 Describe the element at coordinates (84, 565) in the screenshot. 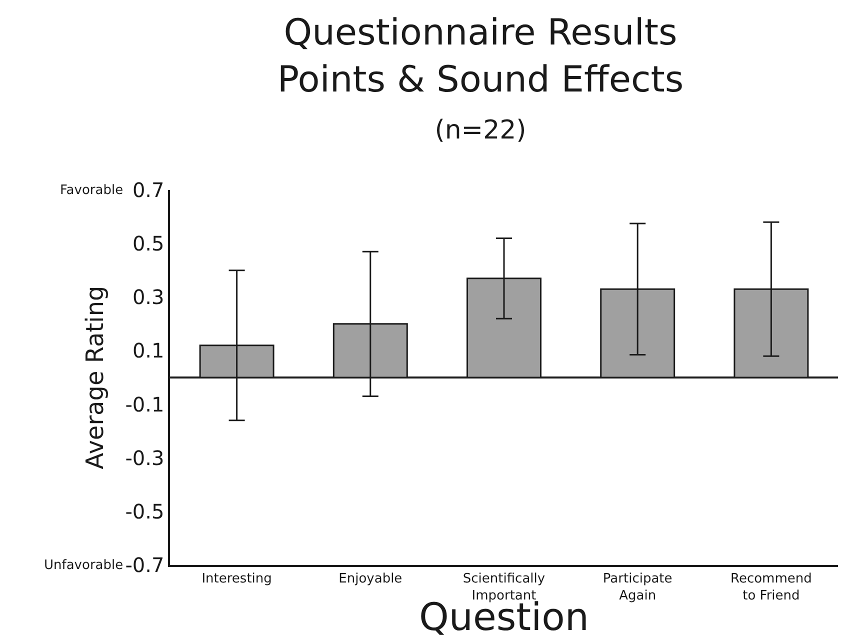

I see `text: Unfavorable` at that location.